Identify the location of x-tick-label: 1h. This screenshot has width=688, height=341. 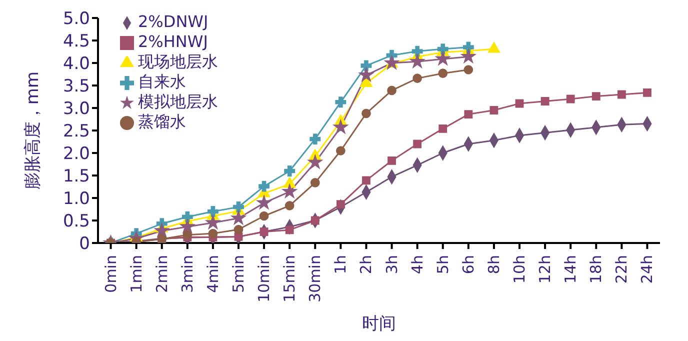
(341, 264).